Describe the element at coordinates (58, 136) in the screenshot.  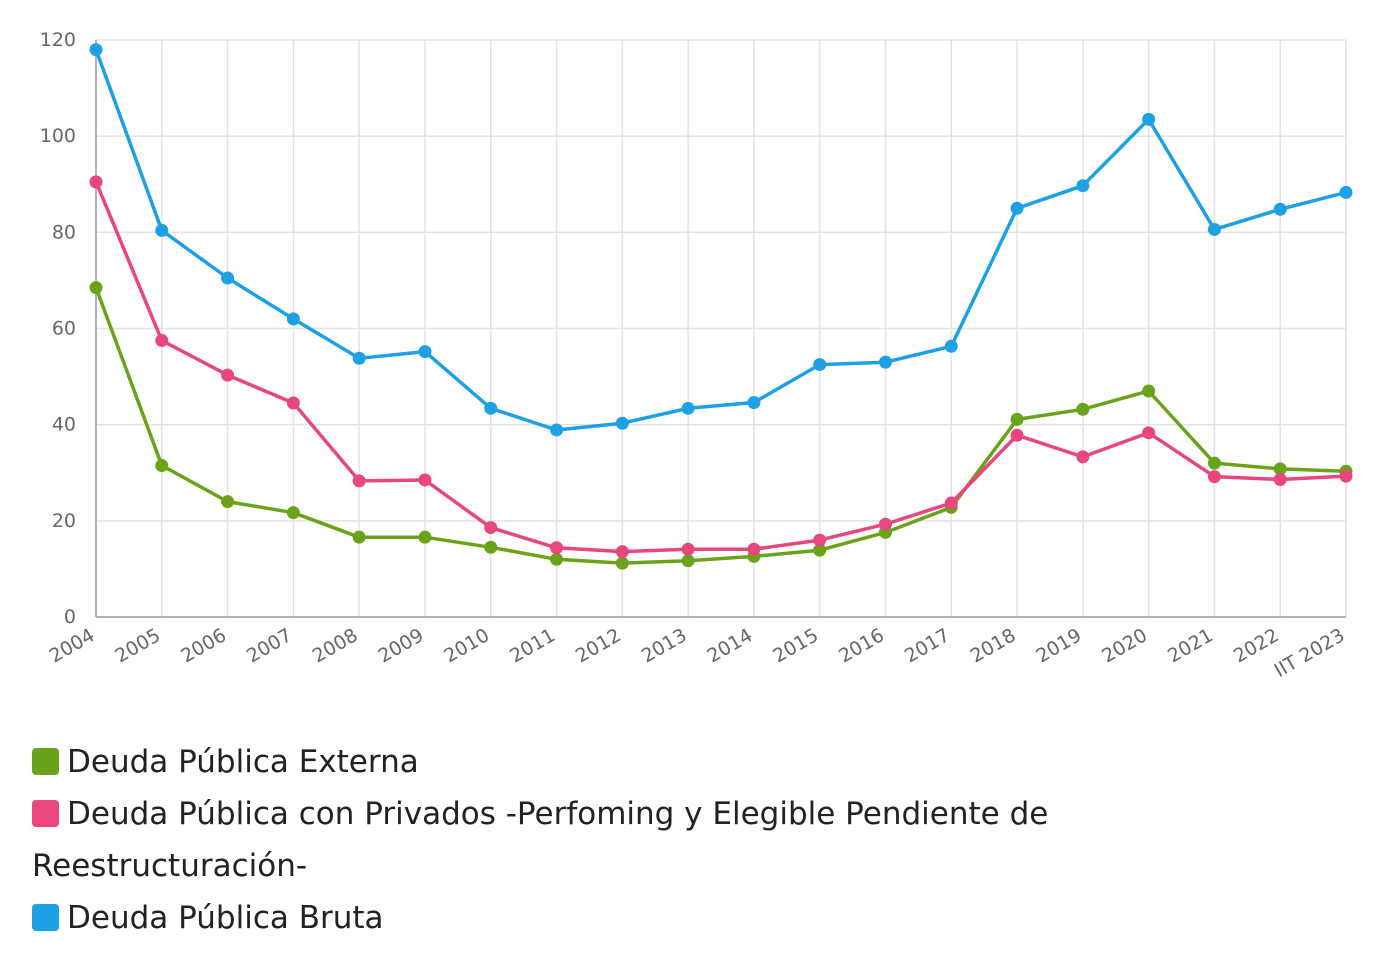
I see `y-tick-label: 100` at that location.